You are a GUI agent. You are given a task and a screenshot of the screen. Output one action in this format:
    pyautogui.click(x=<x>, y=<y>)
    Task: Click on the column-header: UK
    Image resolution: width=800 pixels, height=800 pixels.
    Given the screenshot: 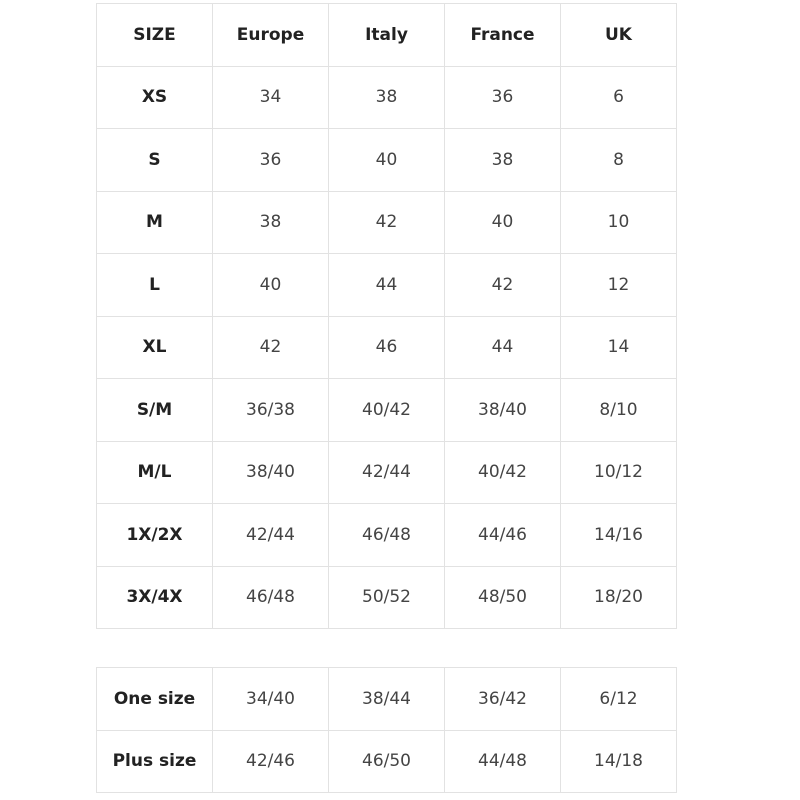 What is the action you would take?
    pyautogui.click(x=618, y=35)
    